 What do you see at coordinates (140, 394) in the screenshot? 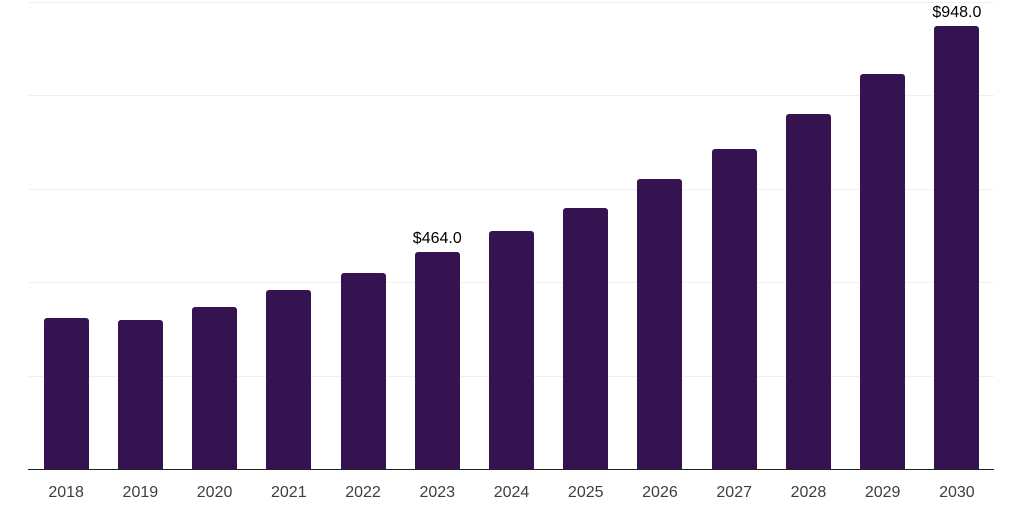
I see `bar-2019` at bounding box center [140, 394].